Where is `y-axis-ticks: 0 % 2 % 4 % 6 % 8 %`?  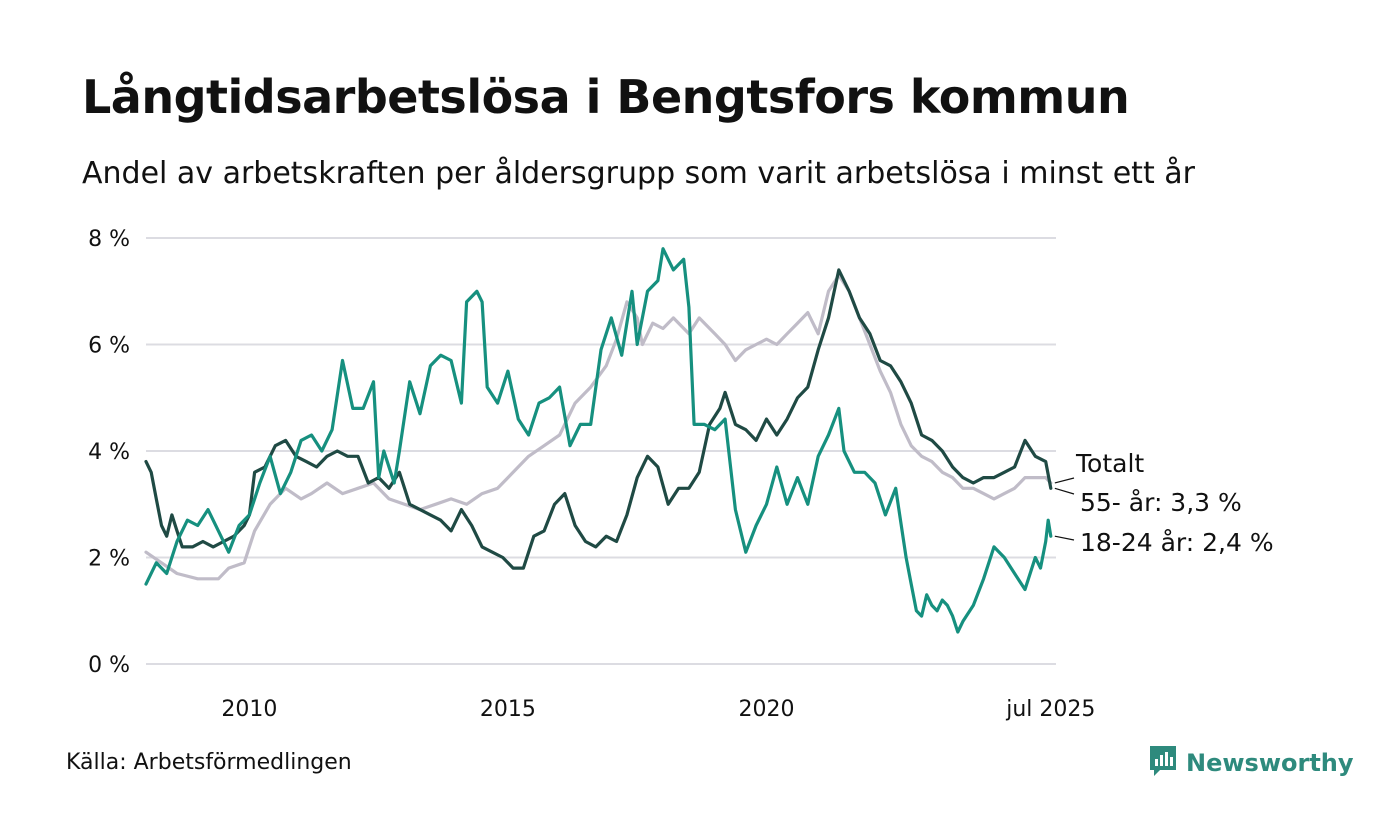 y-axis-ticks: 0 % 2 % 4 % 6 % 8 % is located at coordinates (109, 452).